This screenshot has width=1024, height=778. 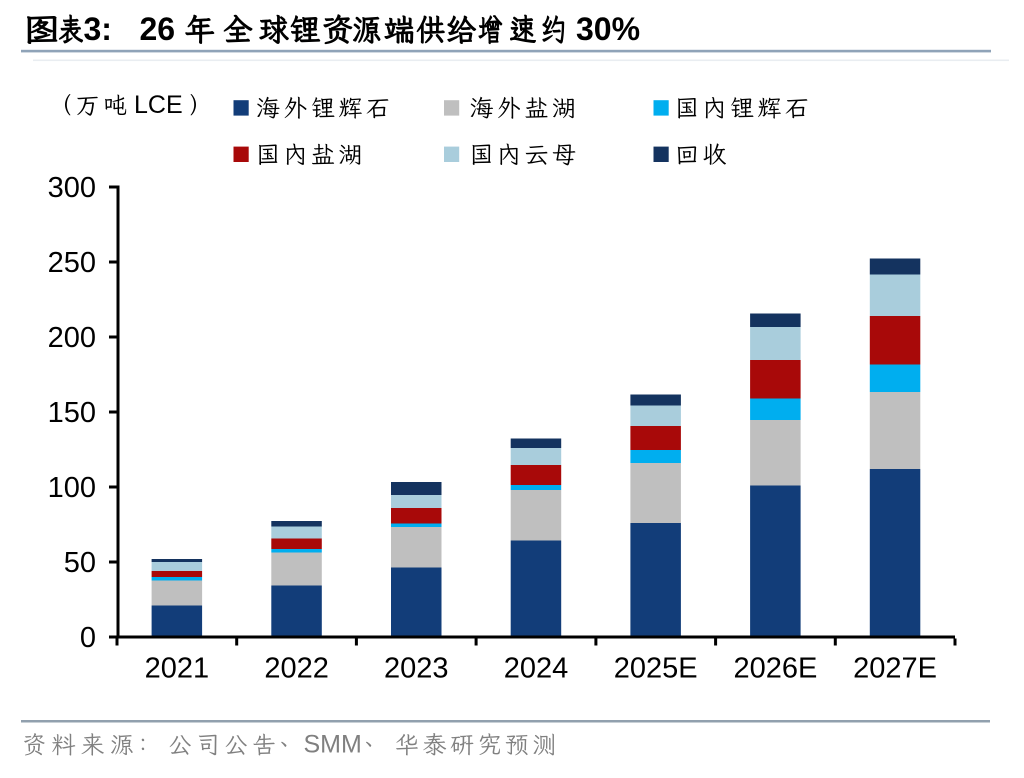 I want to click on svg-text: SMM, so click(x=333, y=745).